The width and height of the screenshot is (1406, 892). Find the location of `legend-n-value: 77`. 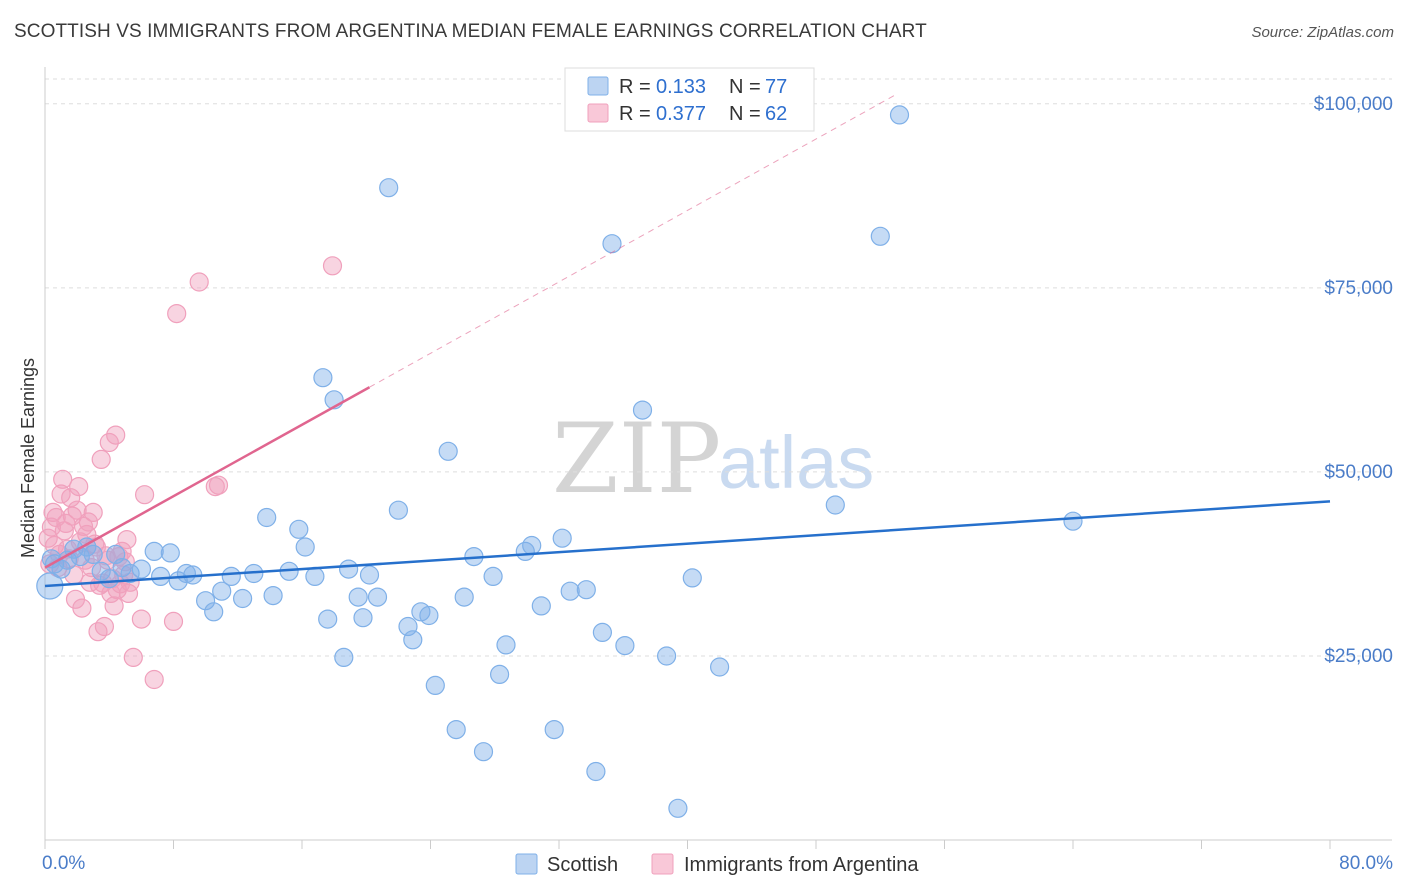

legend-n-value: 77 is located at coordinates (776, 87).